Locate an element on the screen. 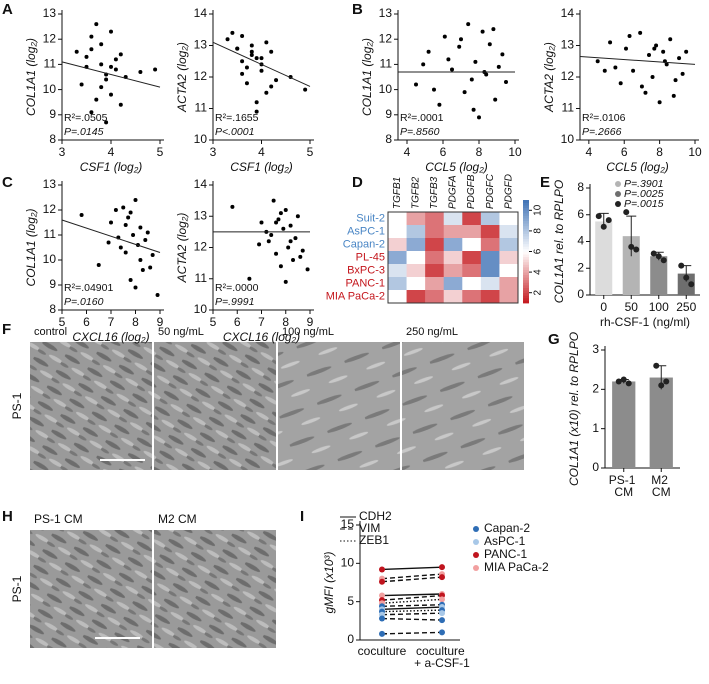 This screenshot has width=709, height=684. annotation: R²=.0505 is located at coordinates (86, 118).